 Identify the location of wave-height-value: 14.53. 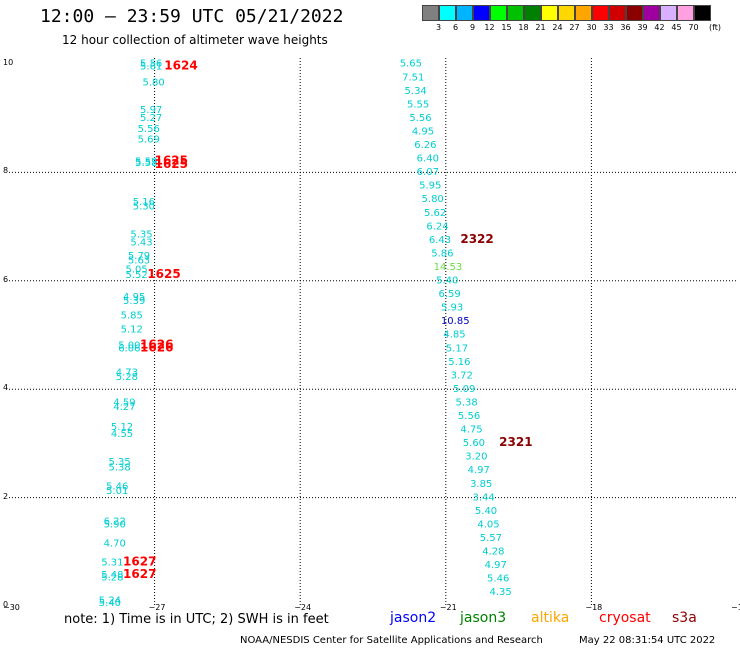
(448, 267).